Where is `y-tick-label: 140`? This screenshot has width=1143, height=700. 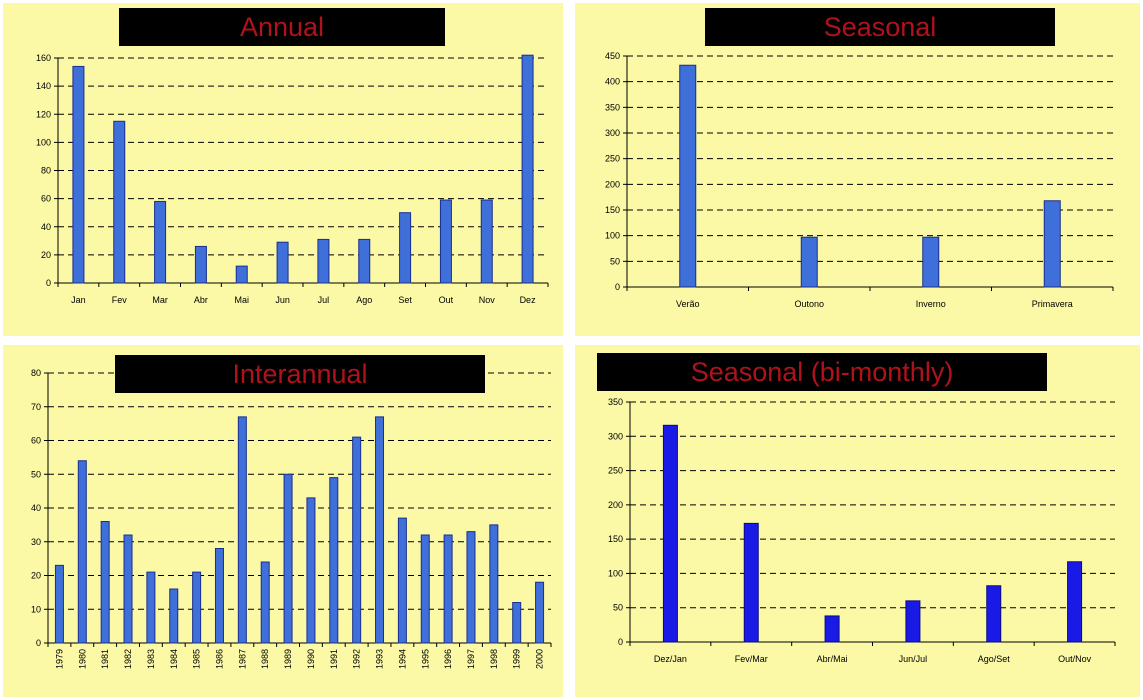
y-tick-label: 140 is located at coordinates (43, 86).